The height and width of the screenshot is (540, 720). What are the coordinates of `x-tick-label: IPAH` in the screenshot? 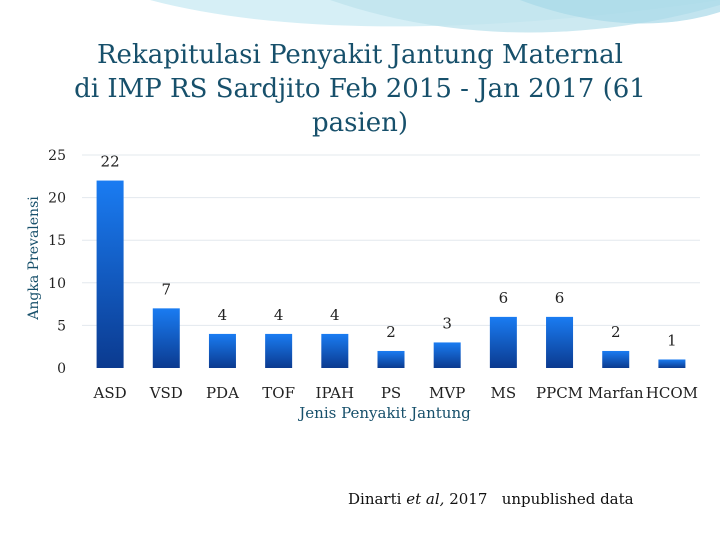 It's located at (335, 393).